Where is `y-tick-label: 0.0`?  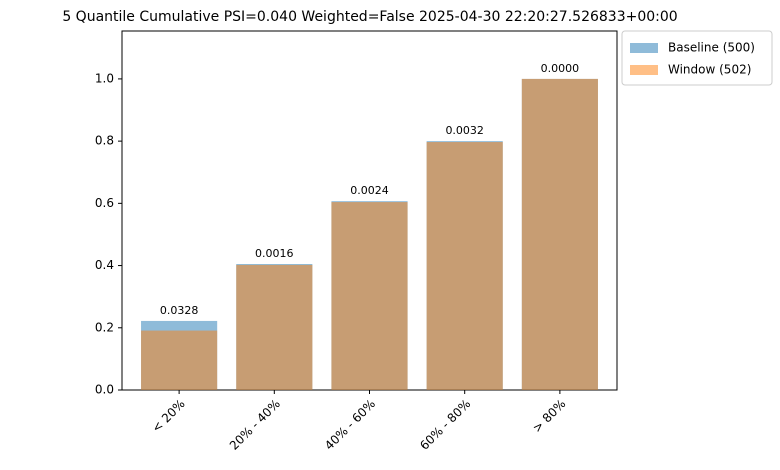
y-tick-label: 0.0 is located at coordinates (104, 390).